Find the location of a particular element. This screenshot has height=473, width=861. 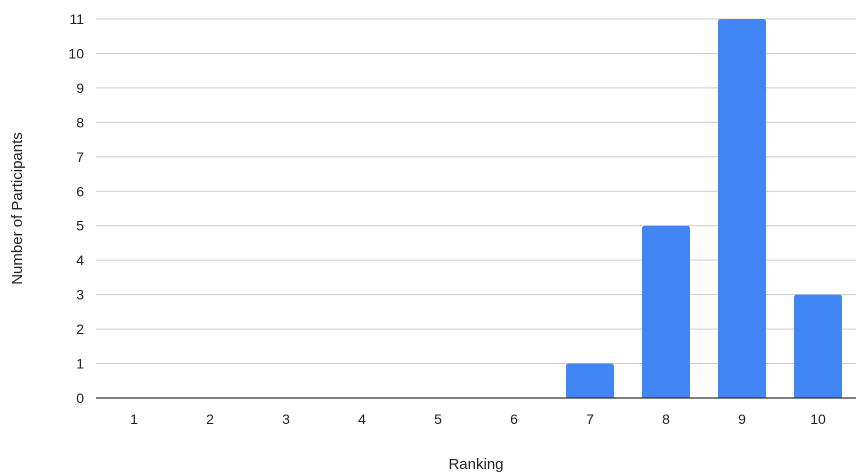

y-axis-title: Number of Participants is located at coordinates (17, 208).